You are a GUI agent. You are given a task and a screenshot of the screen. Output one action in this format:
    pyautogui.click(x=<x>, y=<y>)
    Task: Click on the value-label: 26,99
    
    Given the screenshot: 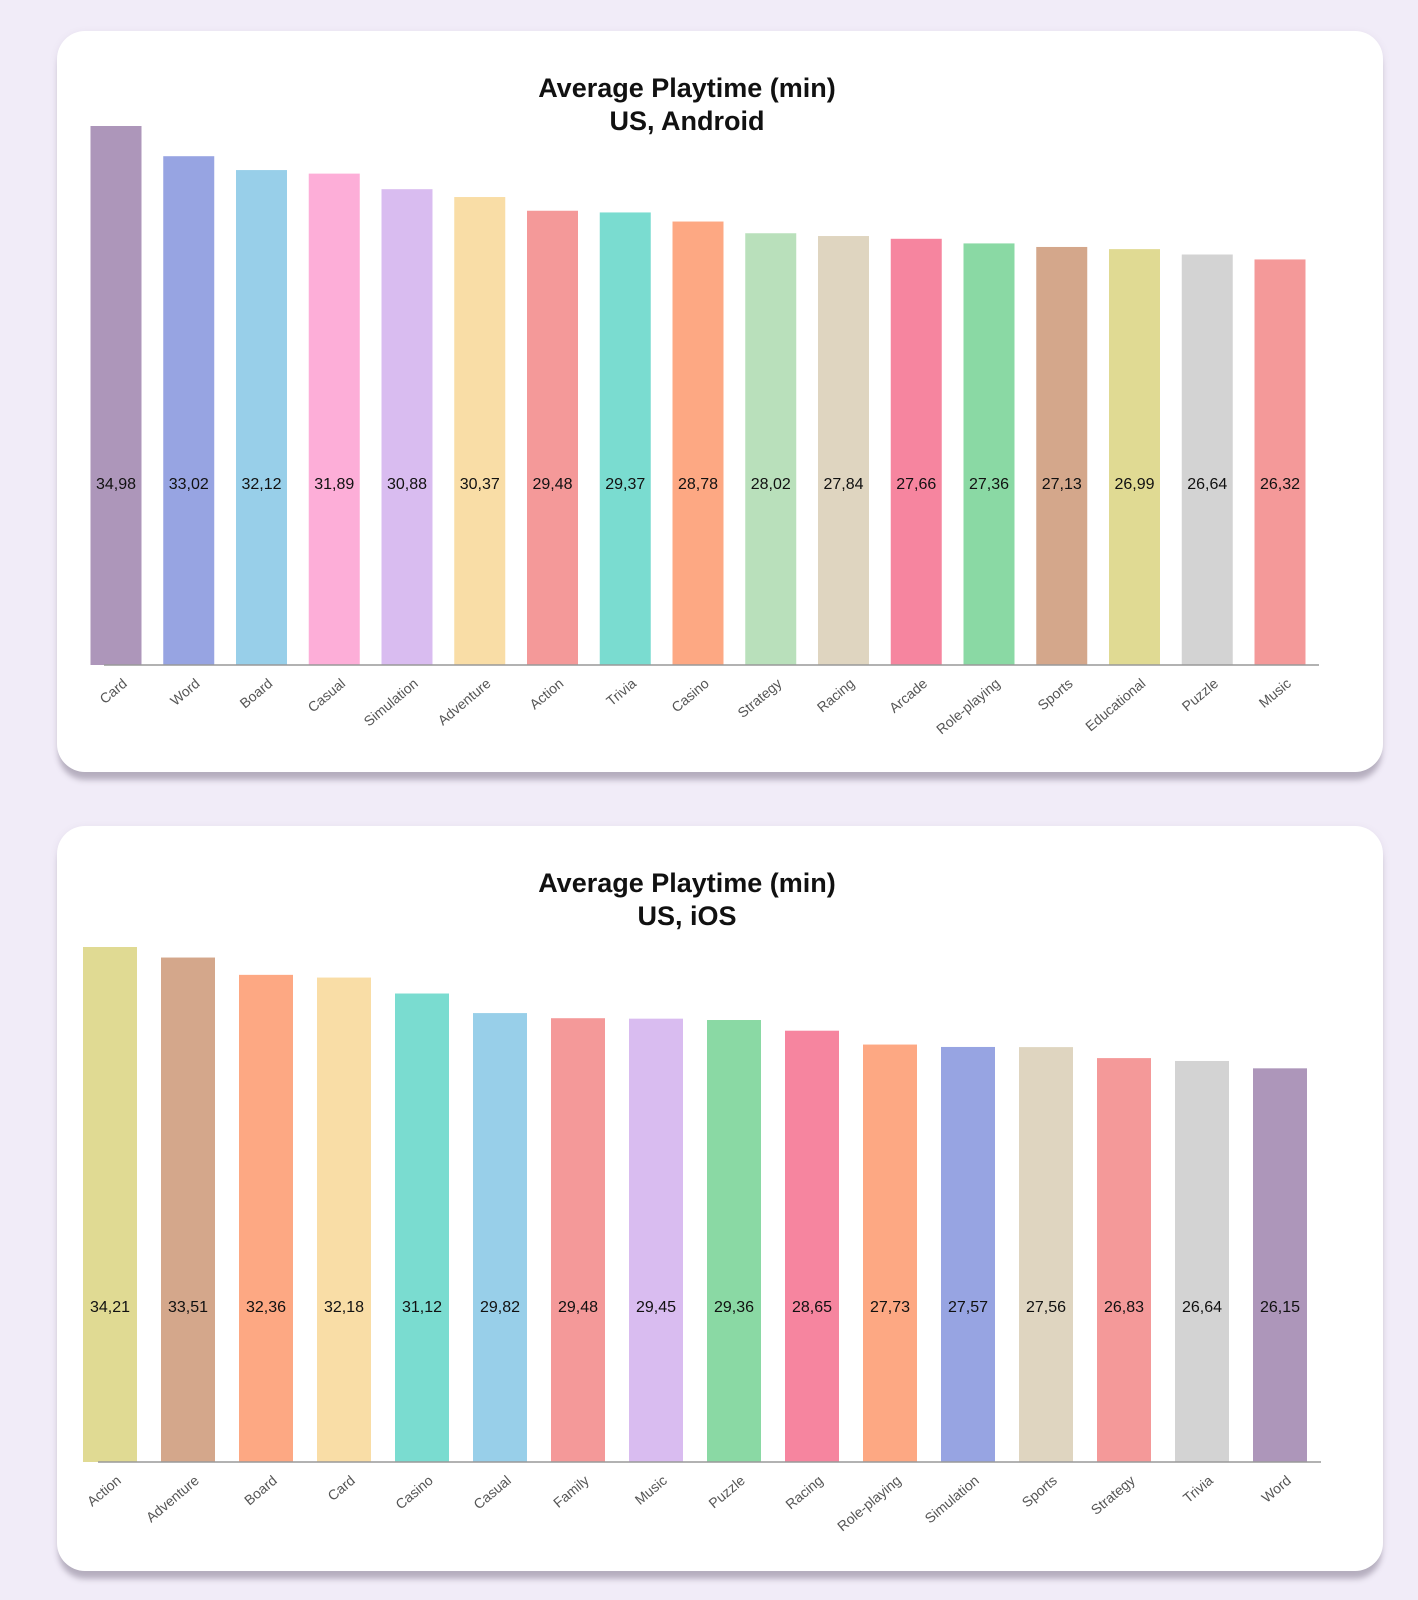 What is the action you would take?
    pyautogui.click(x=1134, y=484)
    